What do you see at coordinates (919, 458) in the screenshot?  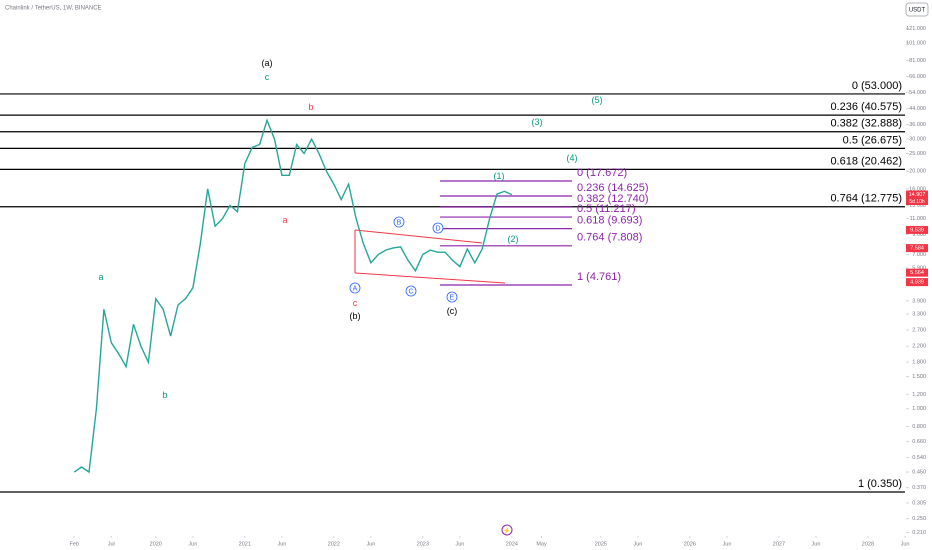 I see `y-tick-label: 0.540` at bounding box center [919, 458].